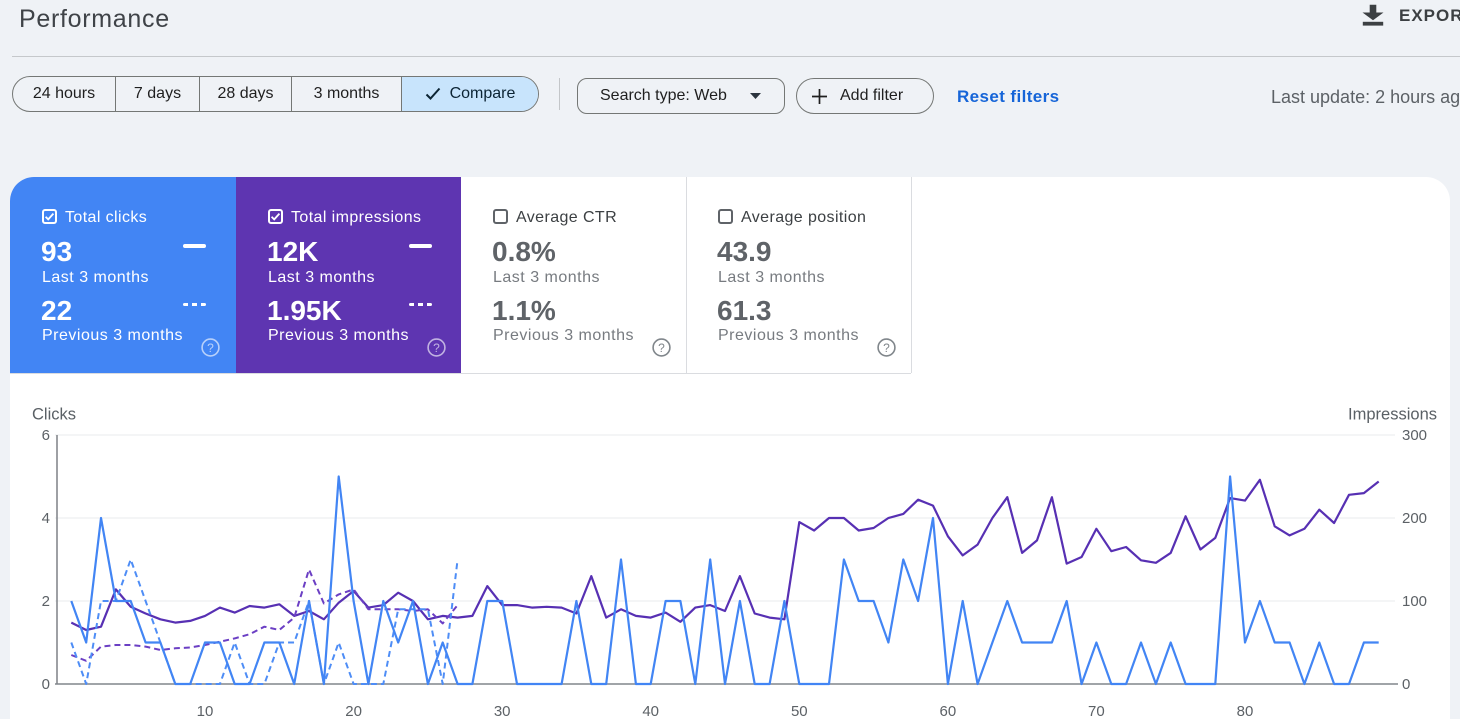  What do you see at coordinates (1414, 518) in the screenshot?
I see `svg-text: 200` at bounding box center [1414, 518].